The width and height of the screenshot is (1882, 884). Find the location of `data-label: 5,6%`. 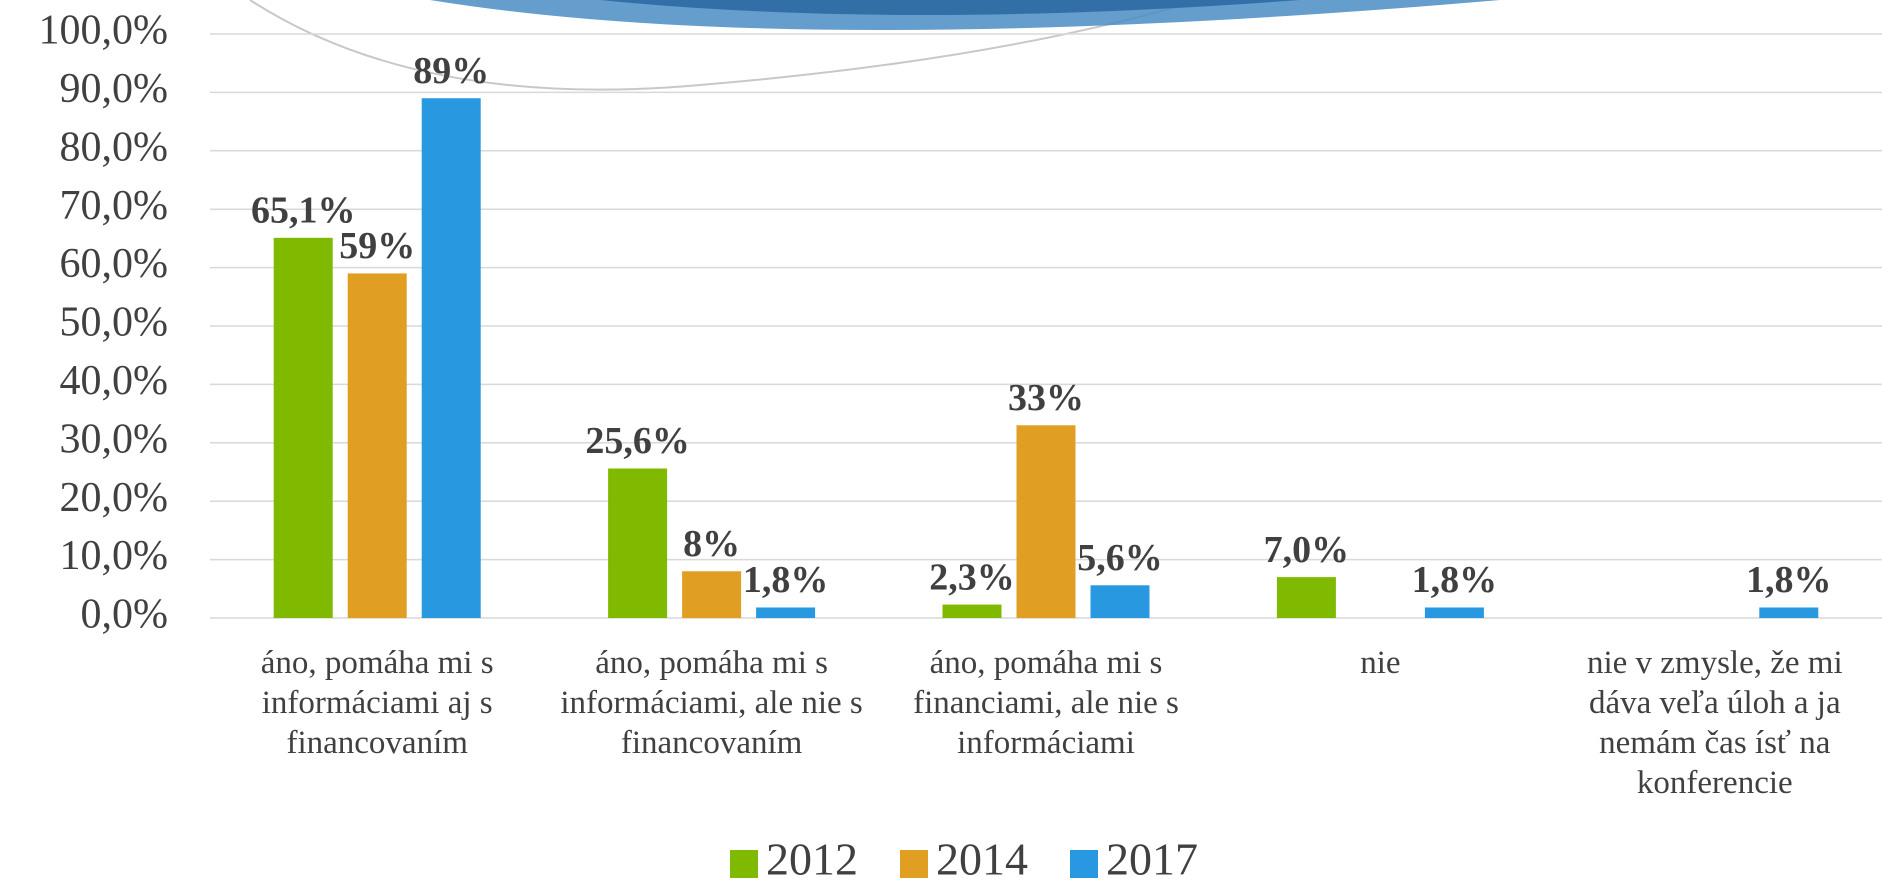

data-label: 5,6% is located at coordinates (1120, 558).